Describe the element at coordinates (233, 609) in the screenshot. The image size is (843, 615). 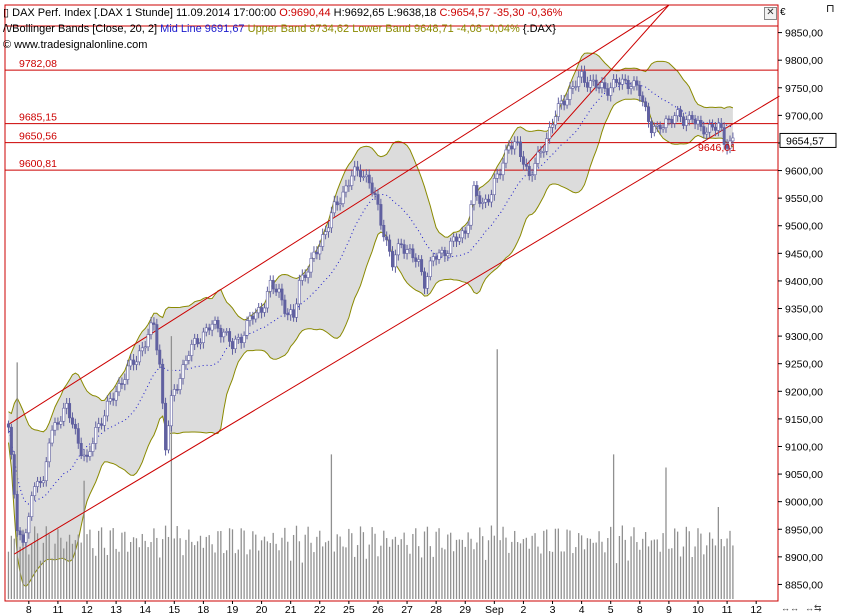
I see `x-tick-label: 19` at that location.